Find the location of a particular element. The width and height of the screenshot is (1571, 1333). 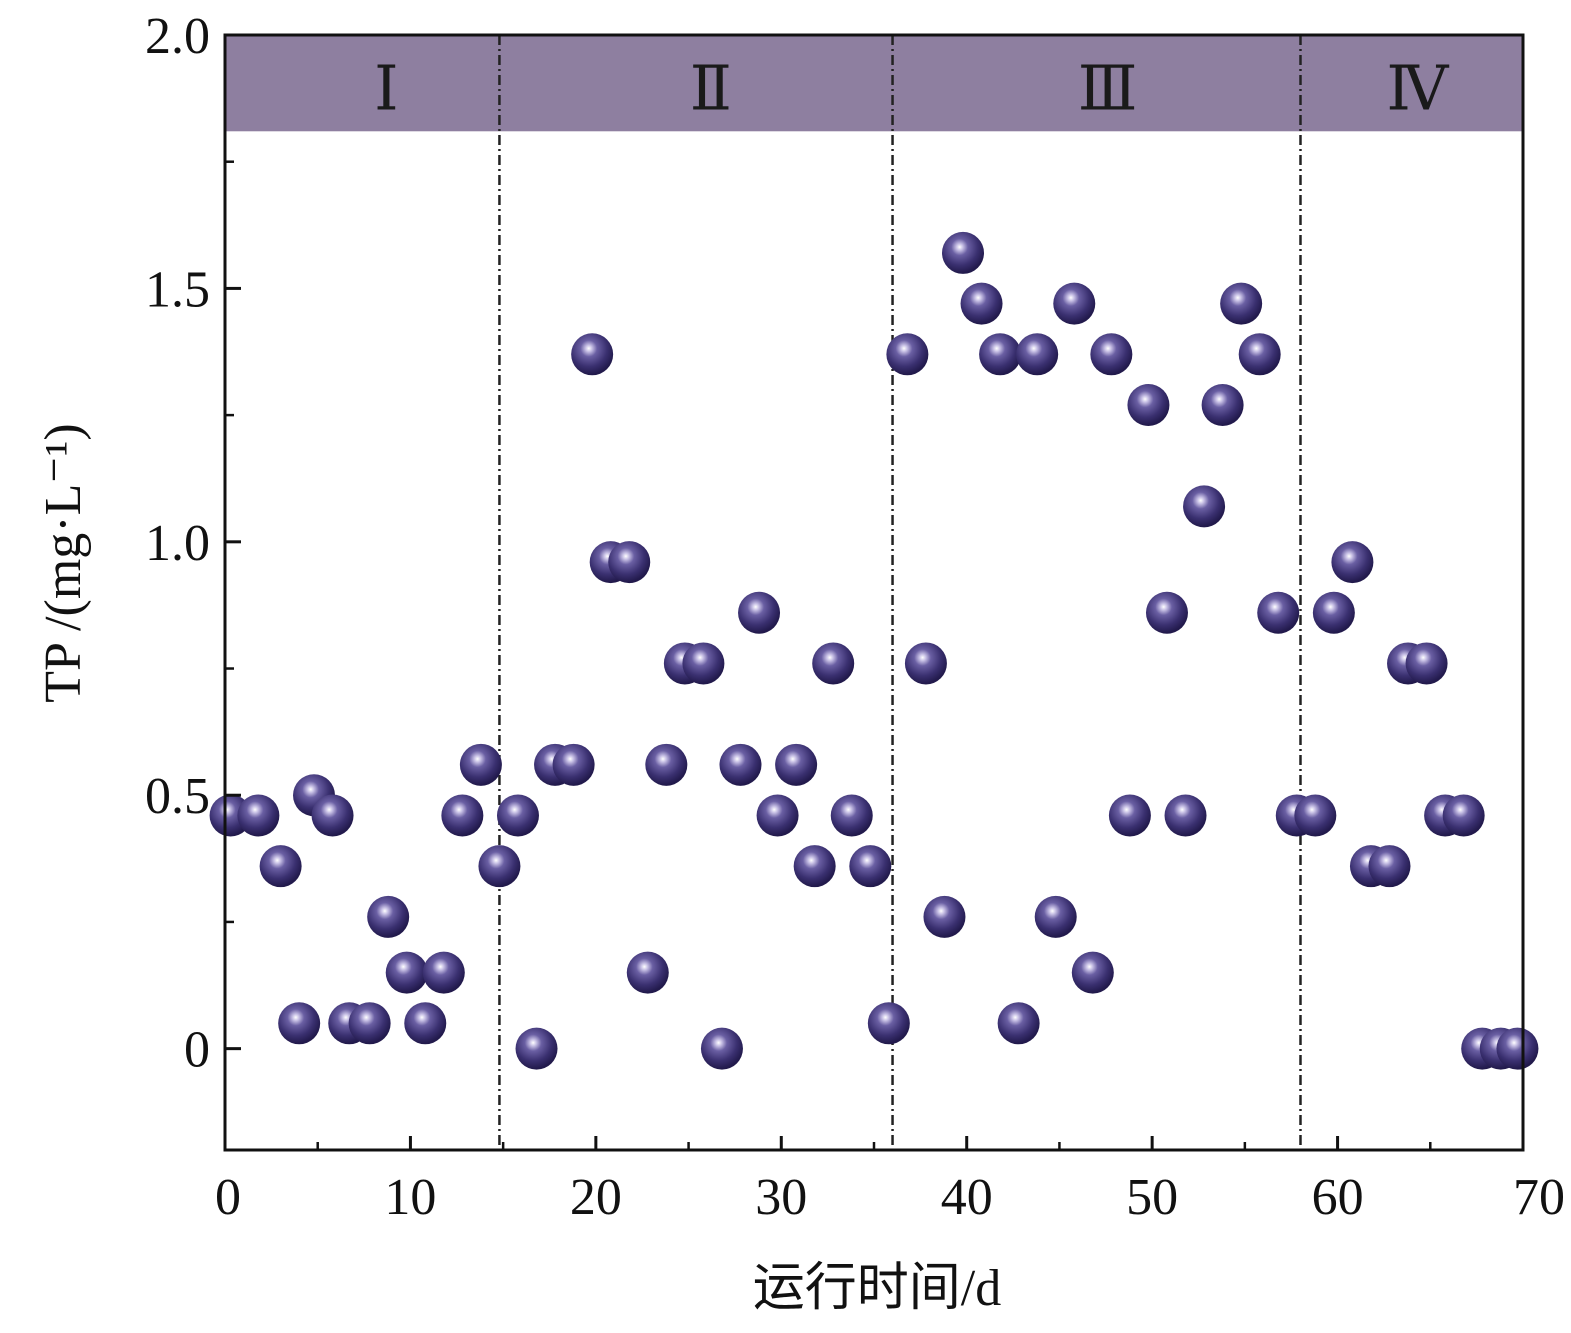

y-tick-label: 0 is located at coordinates (197, 1050).